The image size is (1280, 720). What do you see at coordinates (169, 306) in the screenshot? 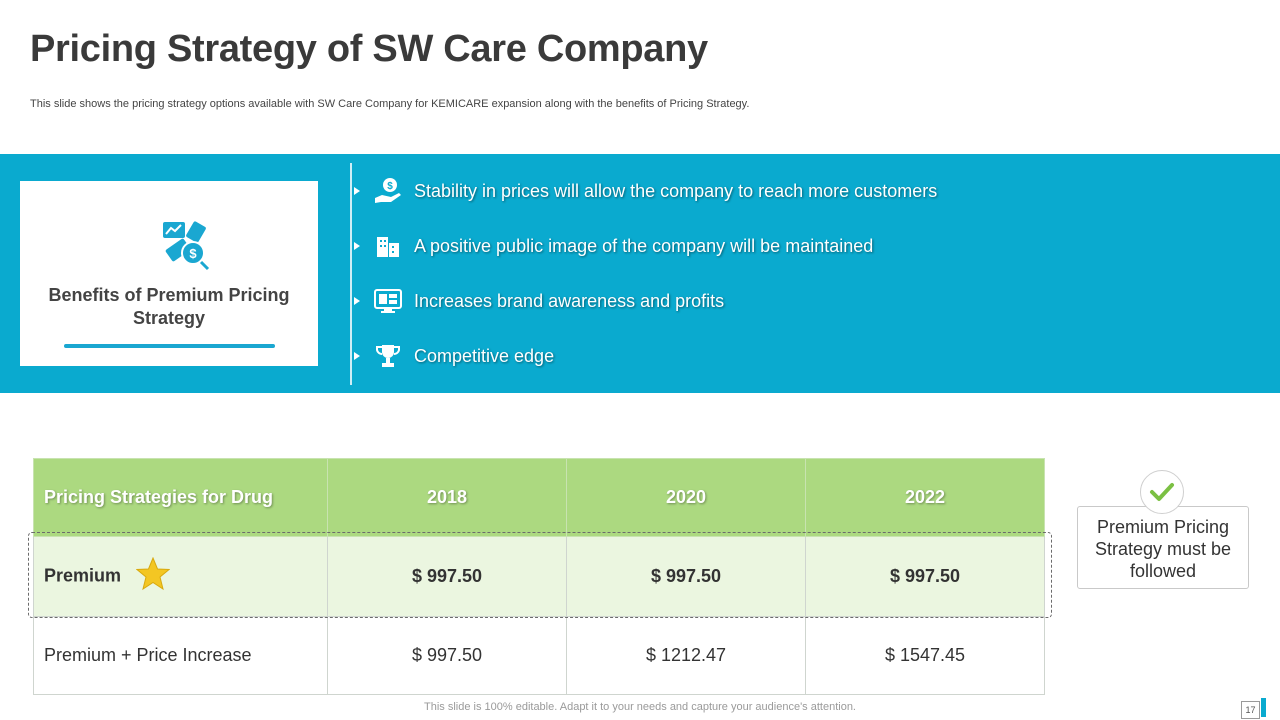
I see `benefits-card-title: Benefits of Premium Pricing Strategy` at bounding box center [169, 306].